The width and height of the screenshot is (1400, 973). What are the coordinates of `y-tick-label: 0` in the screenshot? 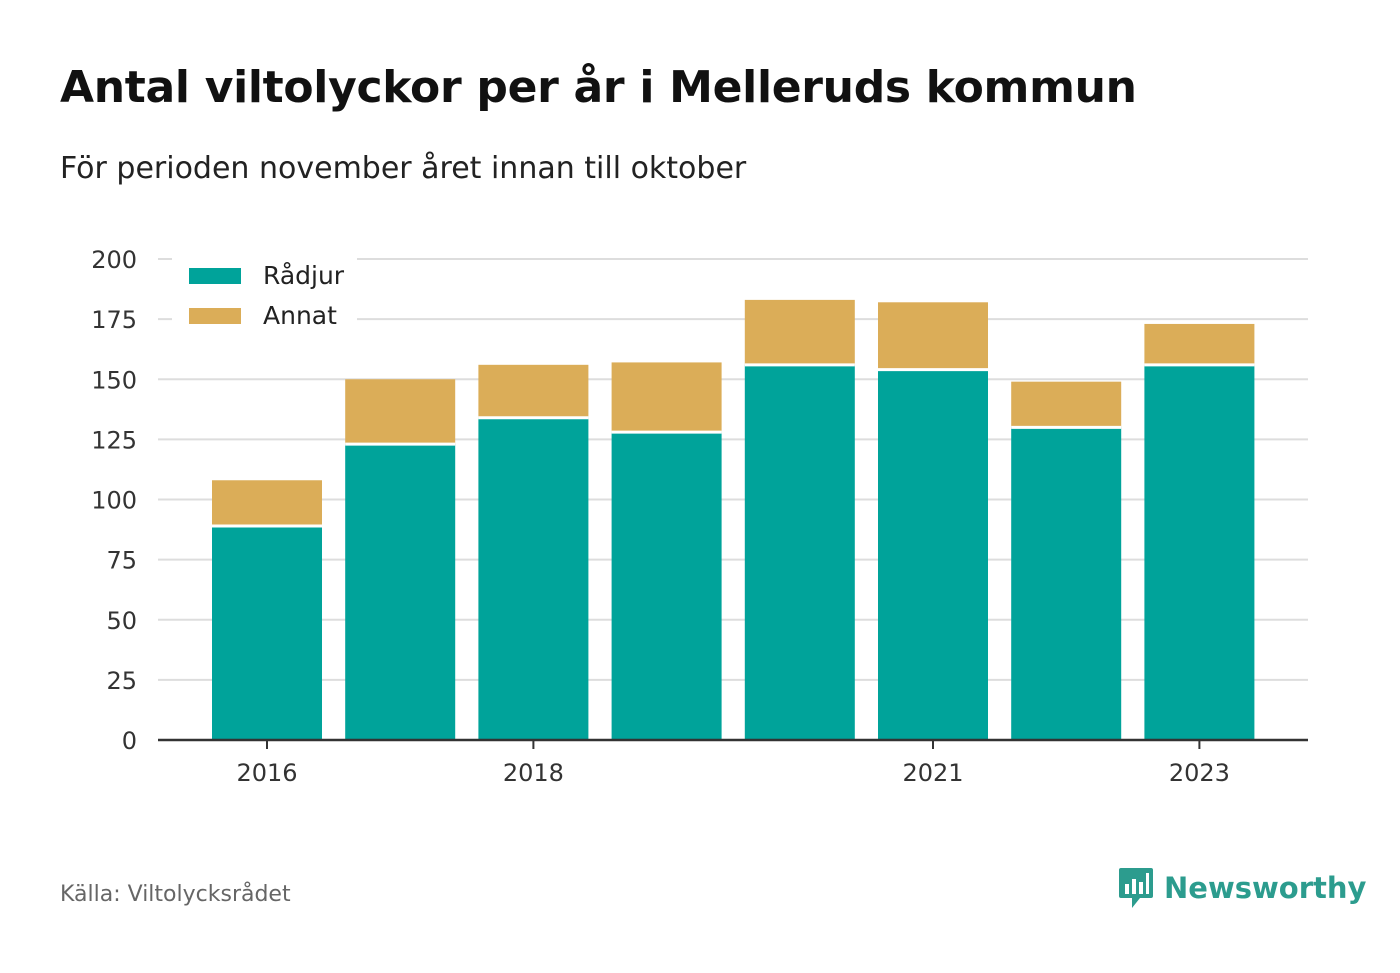 It's located at (129, 741).